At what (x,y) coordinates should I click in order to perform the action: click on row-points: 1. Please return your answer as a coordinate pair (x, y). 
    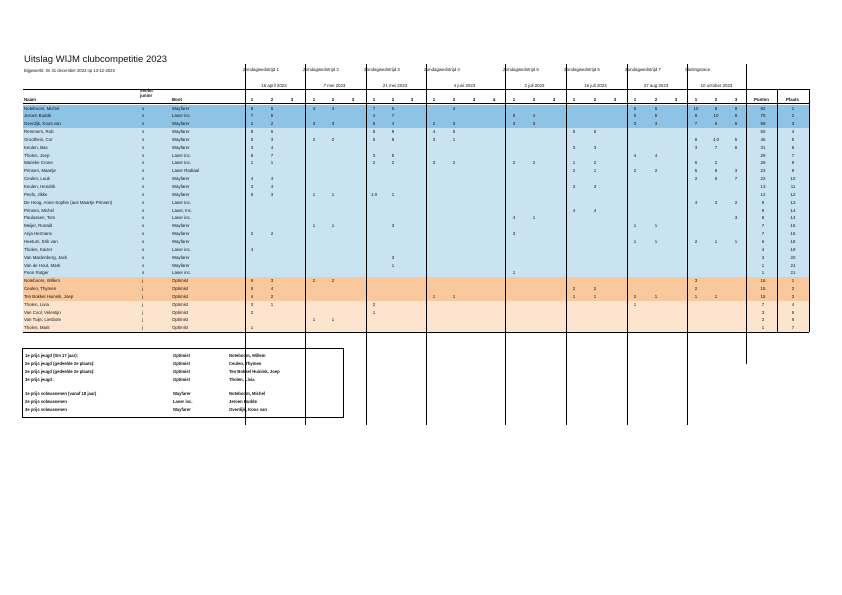
    Looking at the image, I should click on (763, 265).